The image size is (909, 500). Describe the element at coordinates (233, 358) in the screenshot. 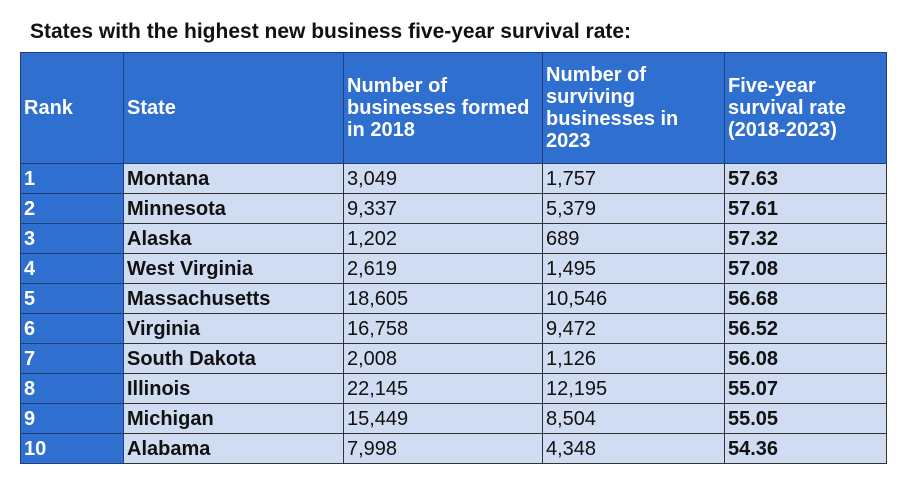

I see `state-cell: South Dakota` at that location.